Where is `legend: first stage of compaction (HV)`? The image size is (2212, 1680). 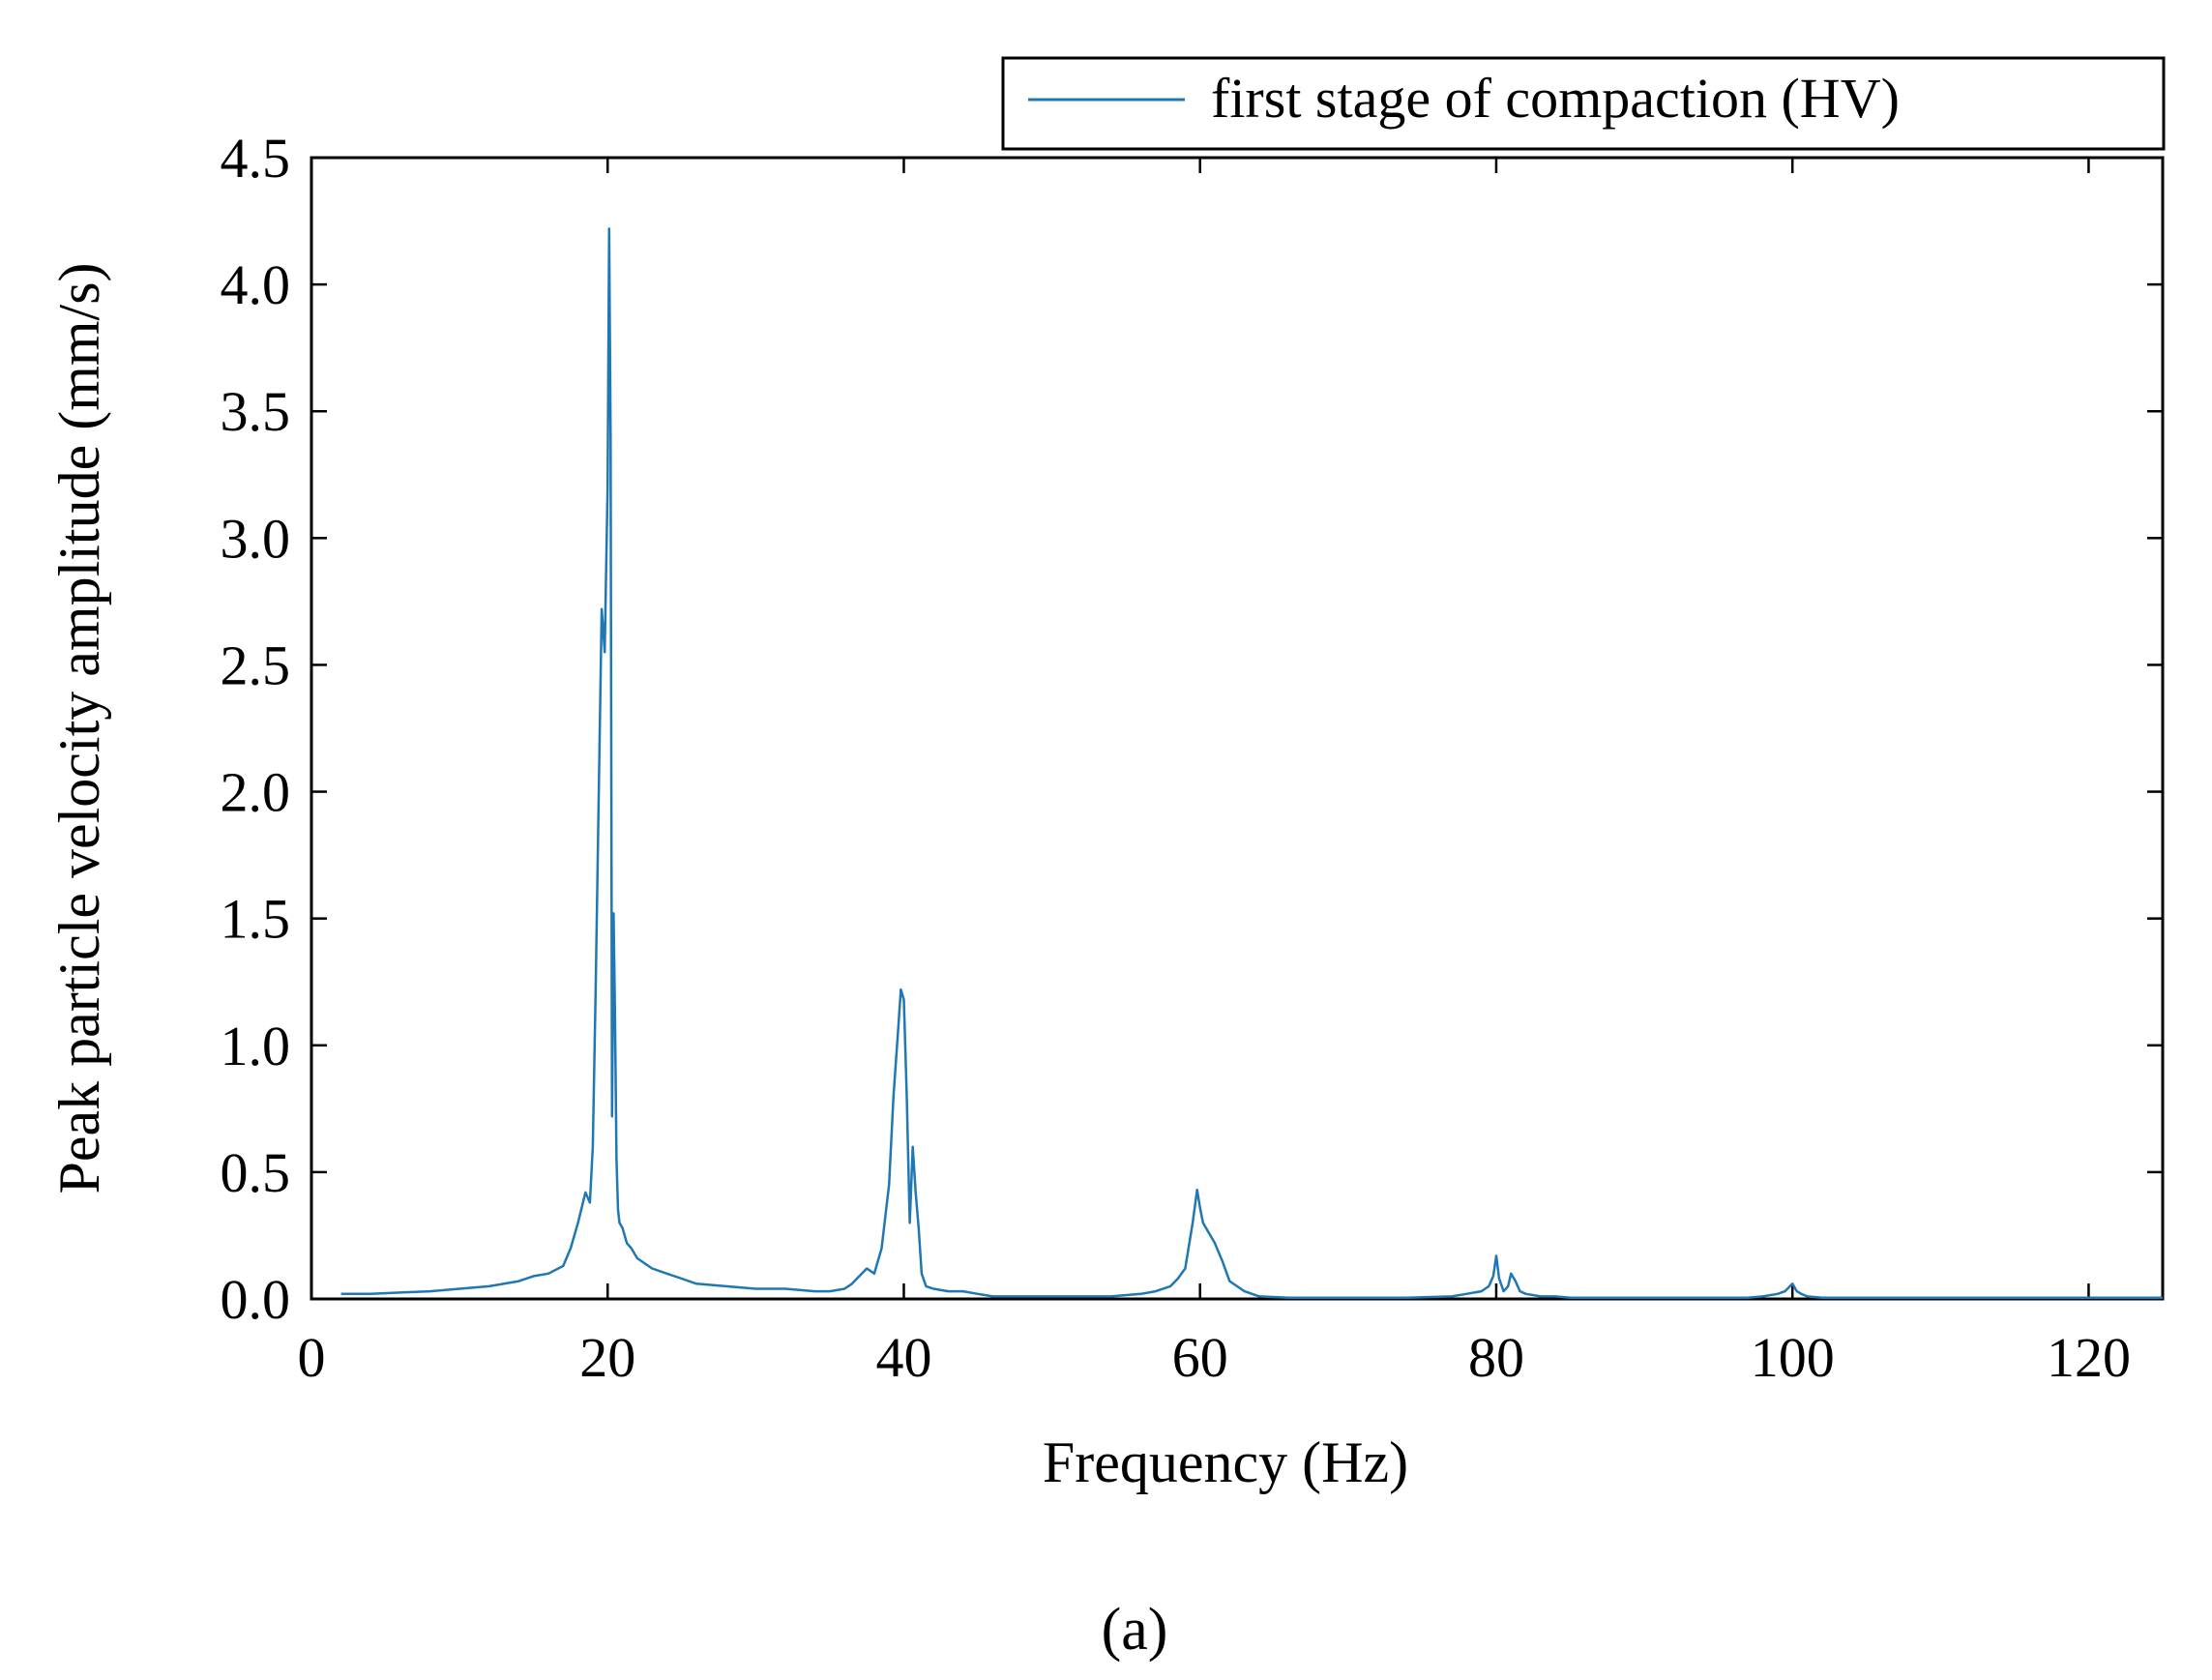
legend: first stage of compaction (HV) is located at coordinates (1584, 104).